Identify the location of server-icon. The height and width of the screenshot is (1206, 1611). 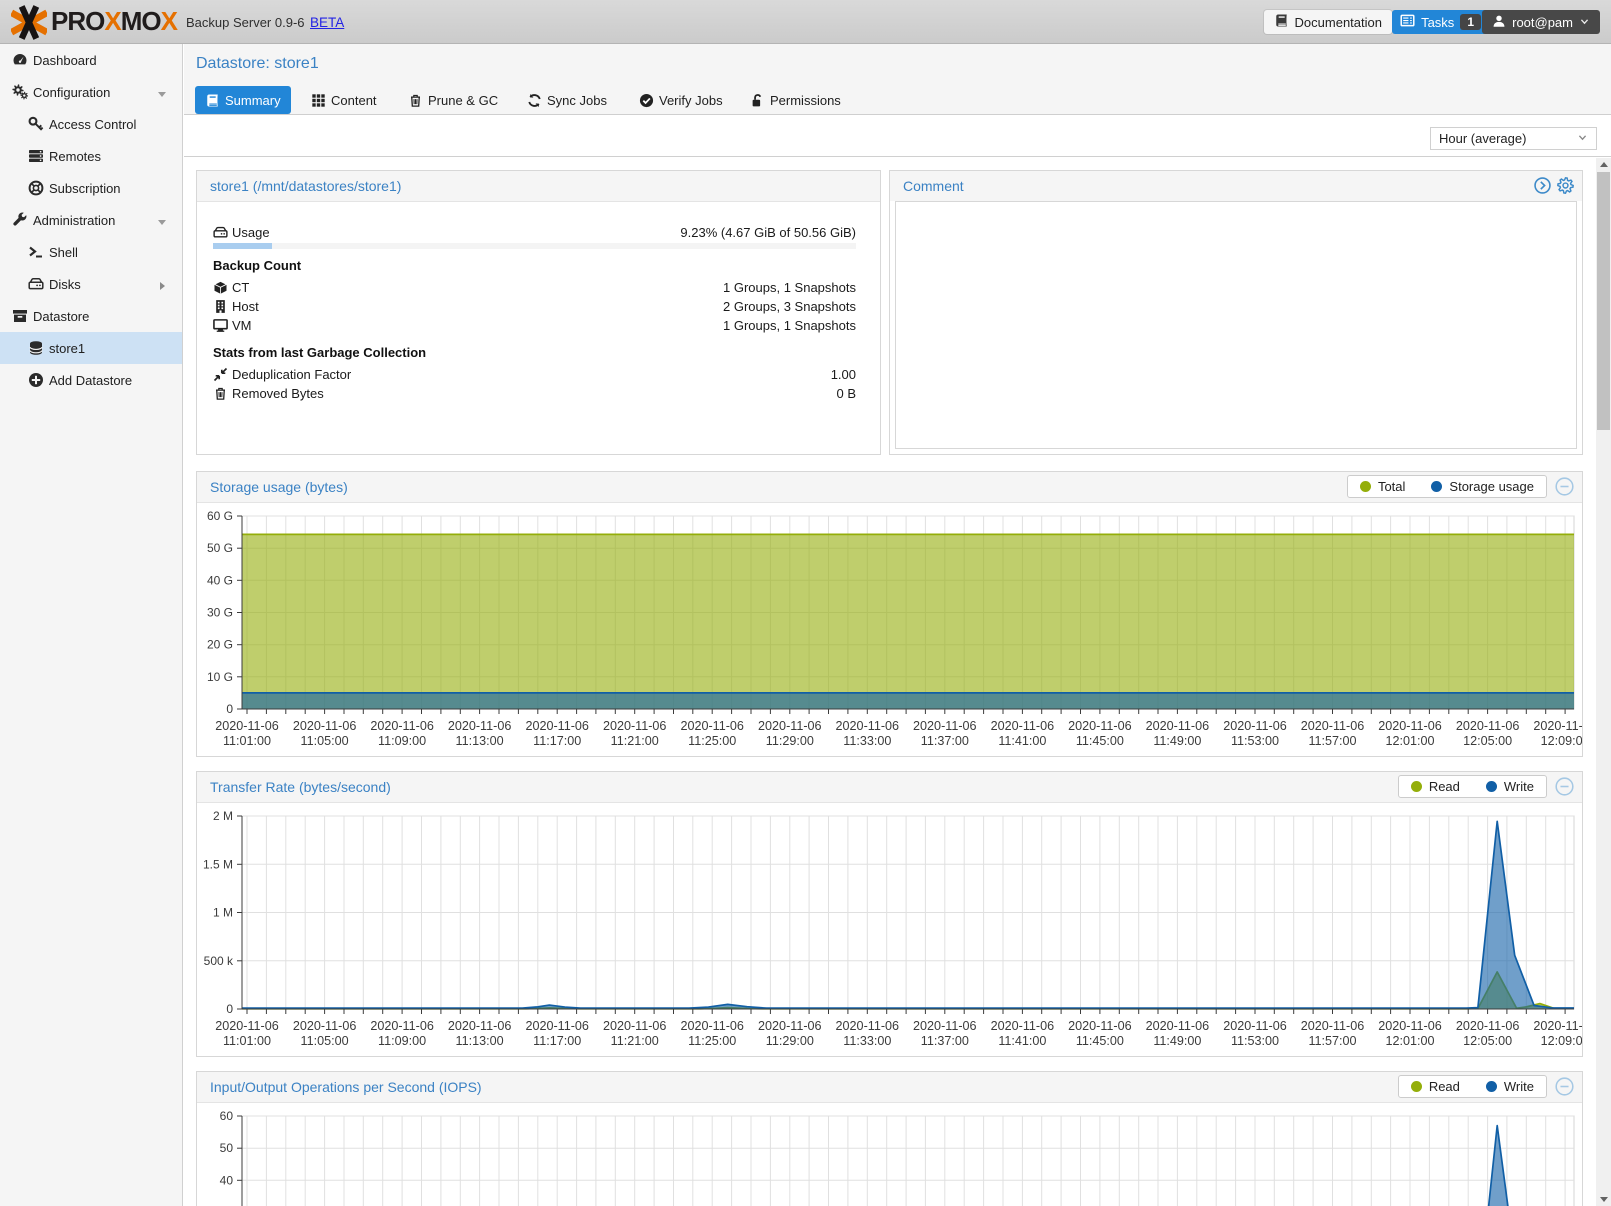
(36, 156).